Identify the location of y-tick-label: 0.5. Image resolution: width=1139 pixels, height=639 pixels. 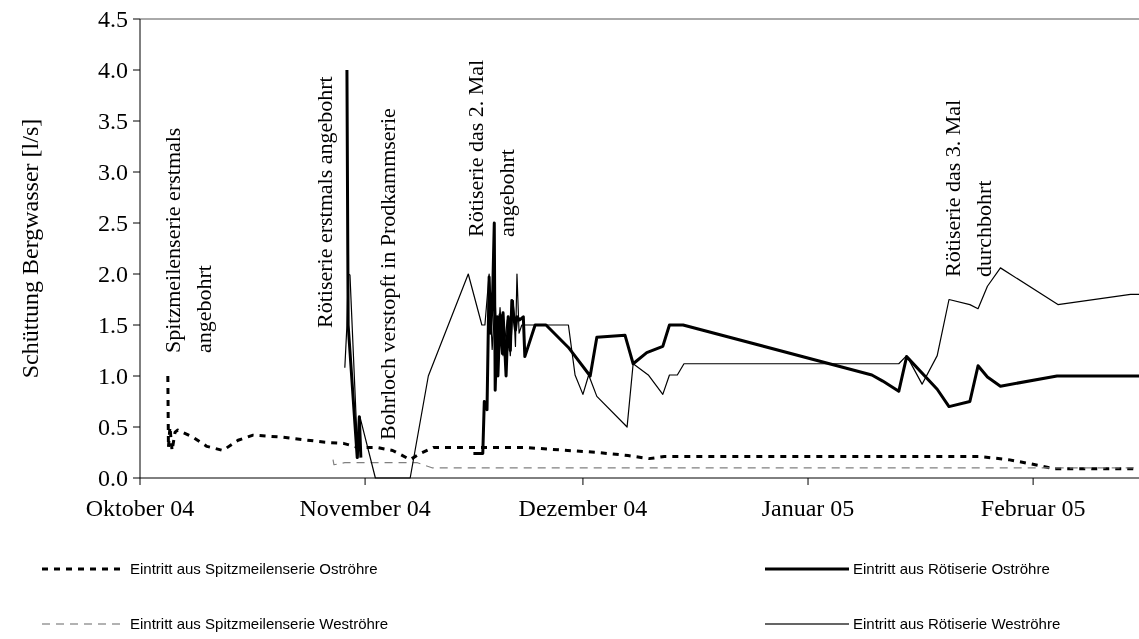
(113, 427).